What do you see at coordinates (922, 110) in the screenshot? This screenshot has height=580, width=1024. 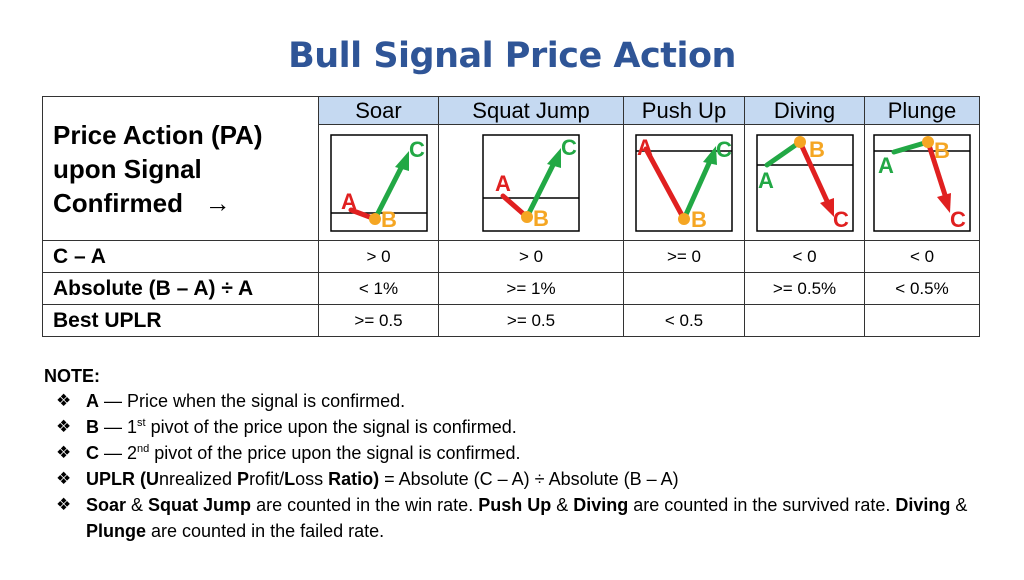 I see `col-header-plunge: Plunge` at bounding box center [922, 110].